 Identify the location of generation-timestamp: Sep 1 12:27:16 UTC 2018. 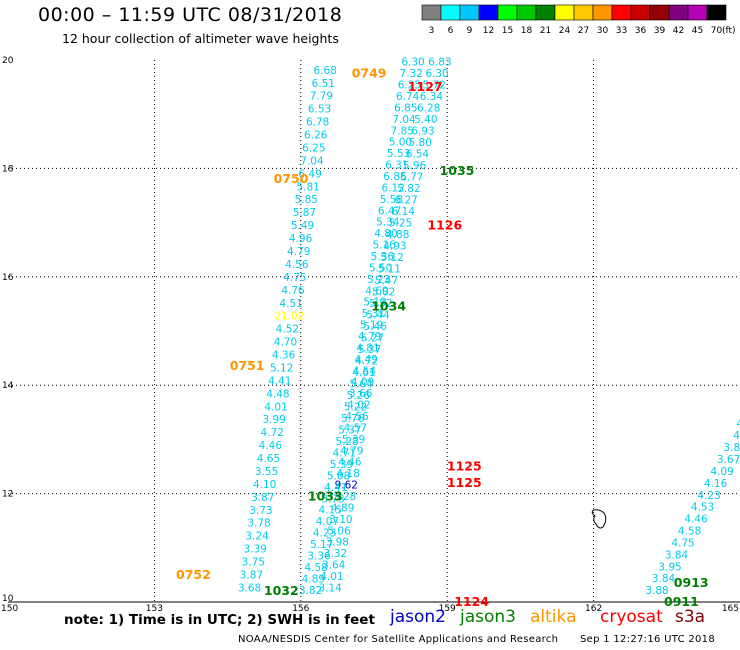
(648, 639).